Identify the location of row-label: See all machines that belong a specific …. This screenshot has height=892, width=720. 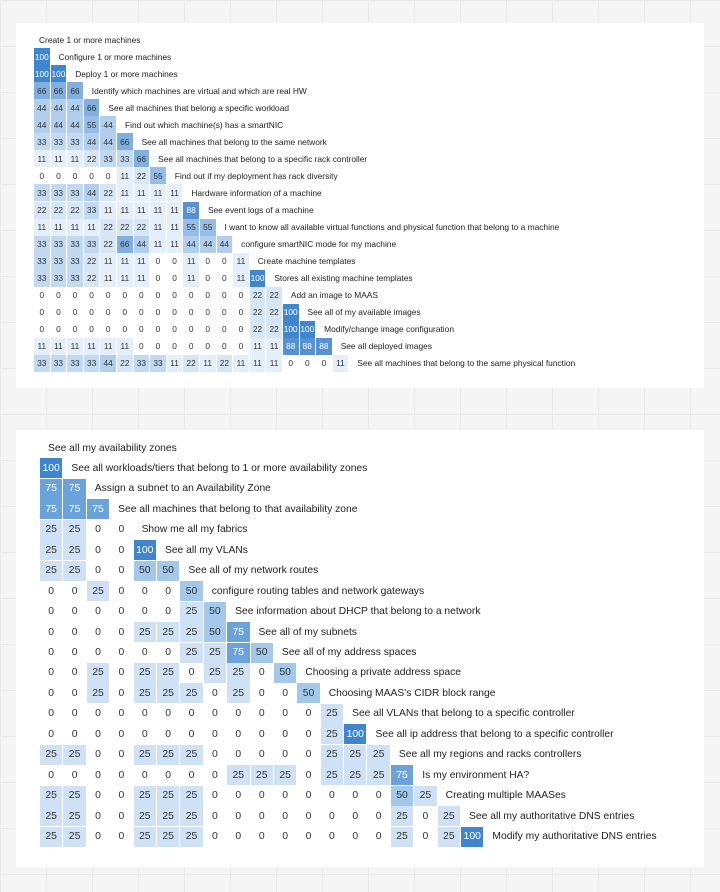
(199, 107).